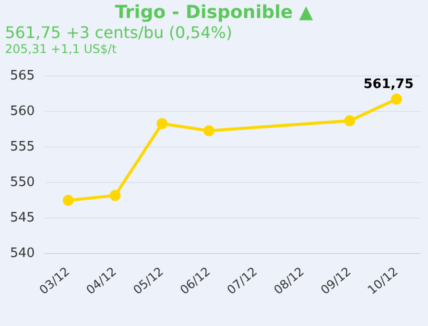 The width and height of the screenshot is (428, 326). What do you see at coordinates (22, 76) in the screenshot?
I see `y-tick-label: 565` at bounding box center [22, 76].